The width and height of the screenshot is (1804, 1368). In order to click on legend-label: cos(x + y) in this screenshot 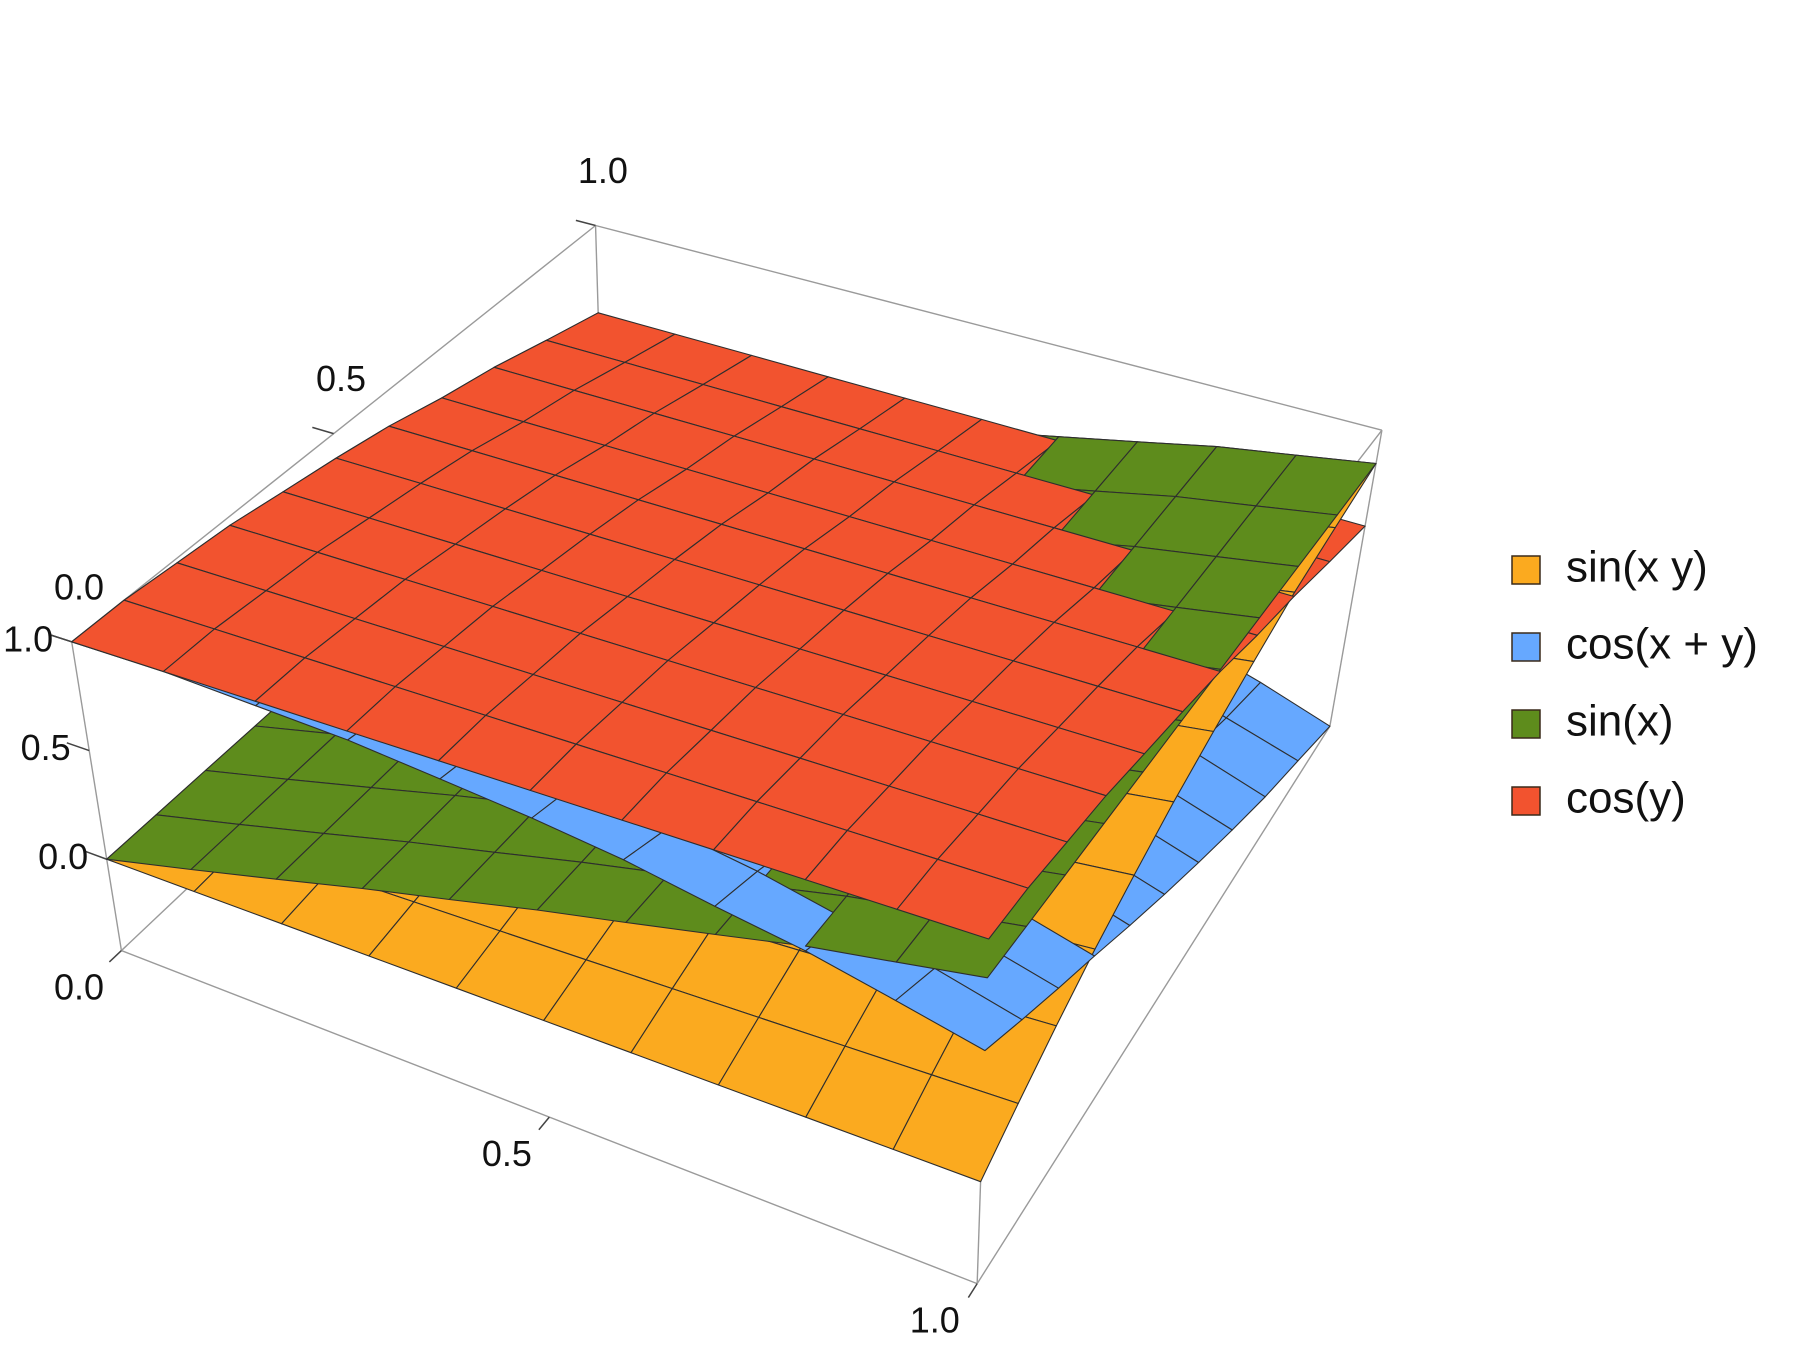, I will do `click(1662, 644)`.